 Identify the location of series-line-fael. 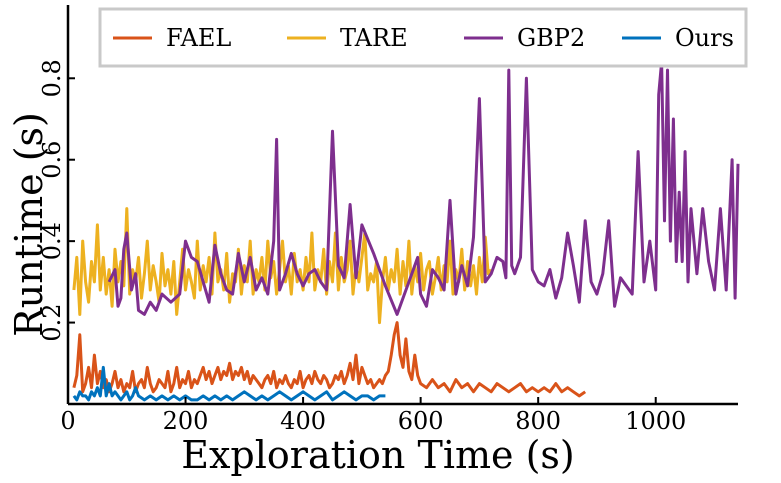
(329, 359).